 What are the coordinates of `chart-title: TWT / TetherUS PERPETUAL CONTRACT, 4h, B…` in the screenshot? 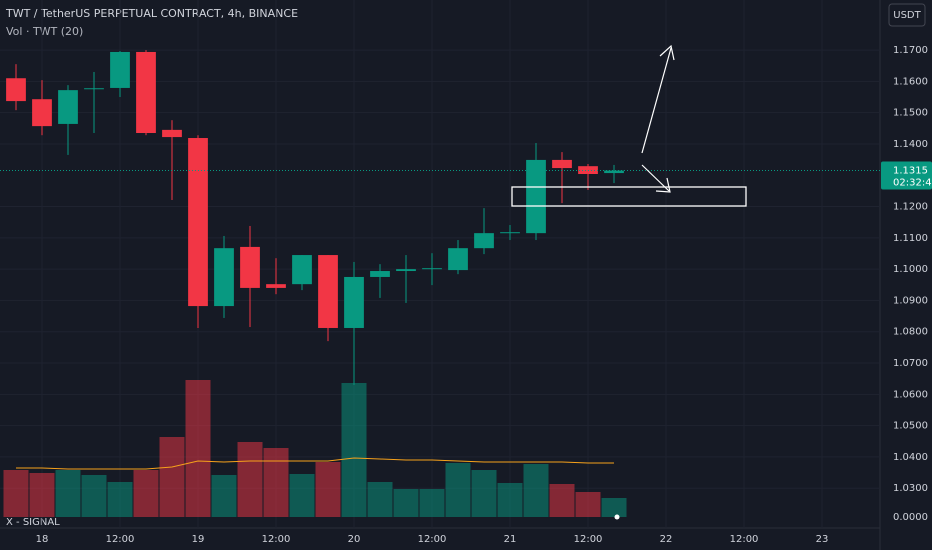 It's located at (151, 13).